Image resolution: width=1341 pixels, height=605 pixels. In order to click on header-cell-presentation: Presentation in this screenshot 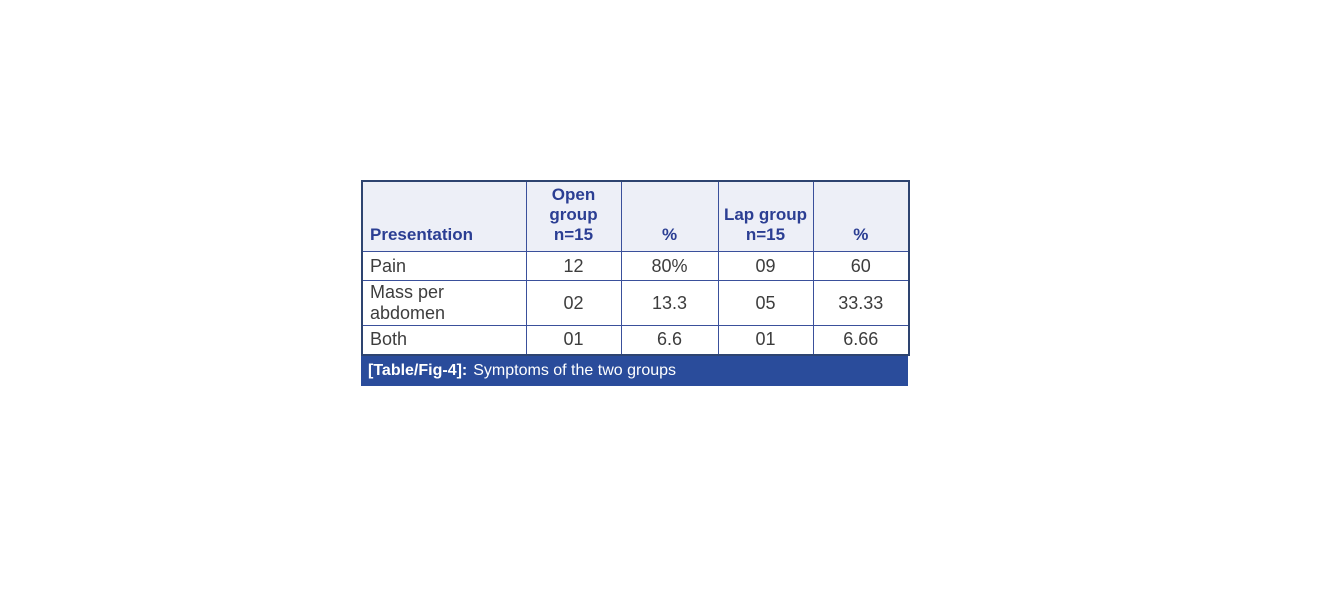, I will do `click(444, 216)`.